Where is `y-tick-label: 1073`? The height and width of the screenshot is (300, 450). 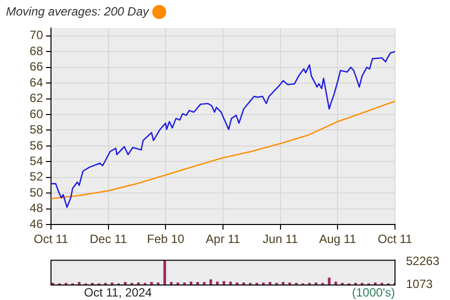
y-tick-label: 1073 is located at coordinates (420, 283).